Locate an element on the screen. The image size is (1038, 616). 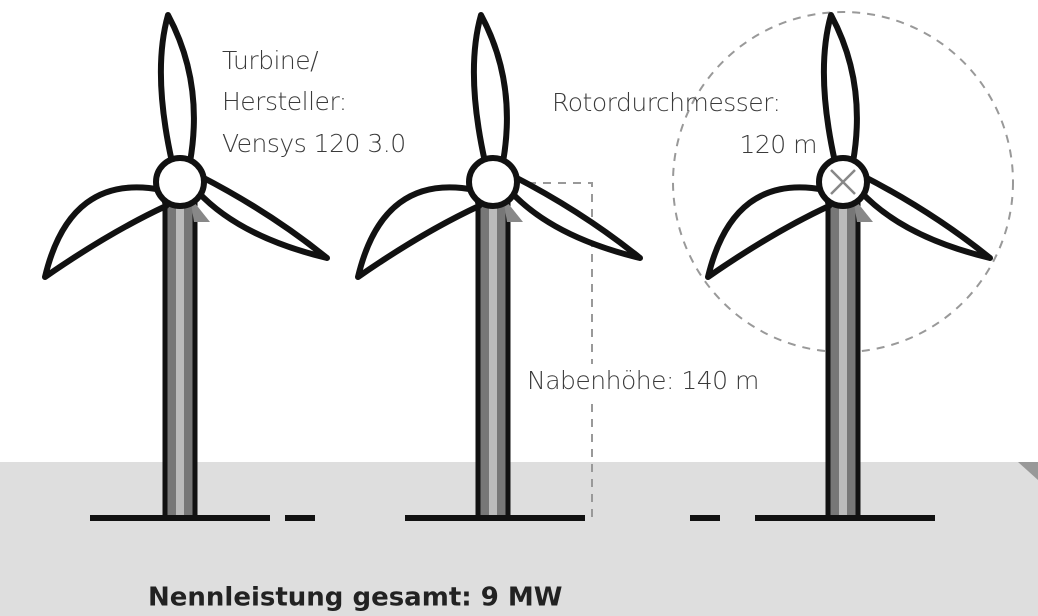
hub-height-label: Nabenhöhe: 140 m is located at coordinates (643, 380).